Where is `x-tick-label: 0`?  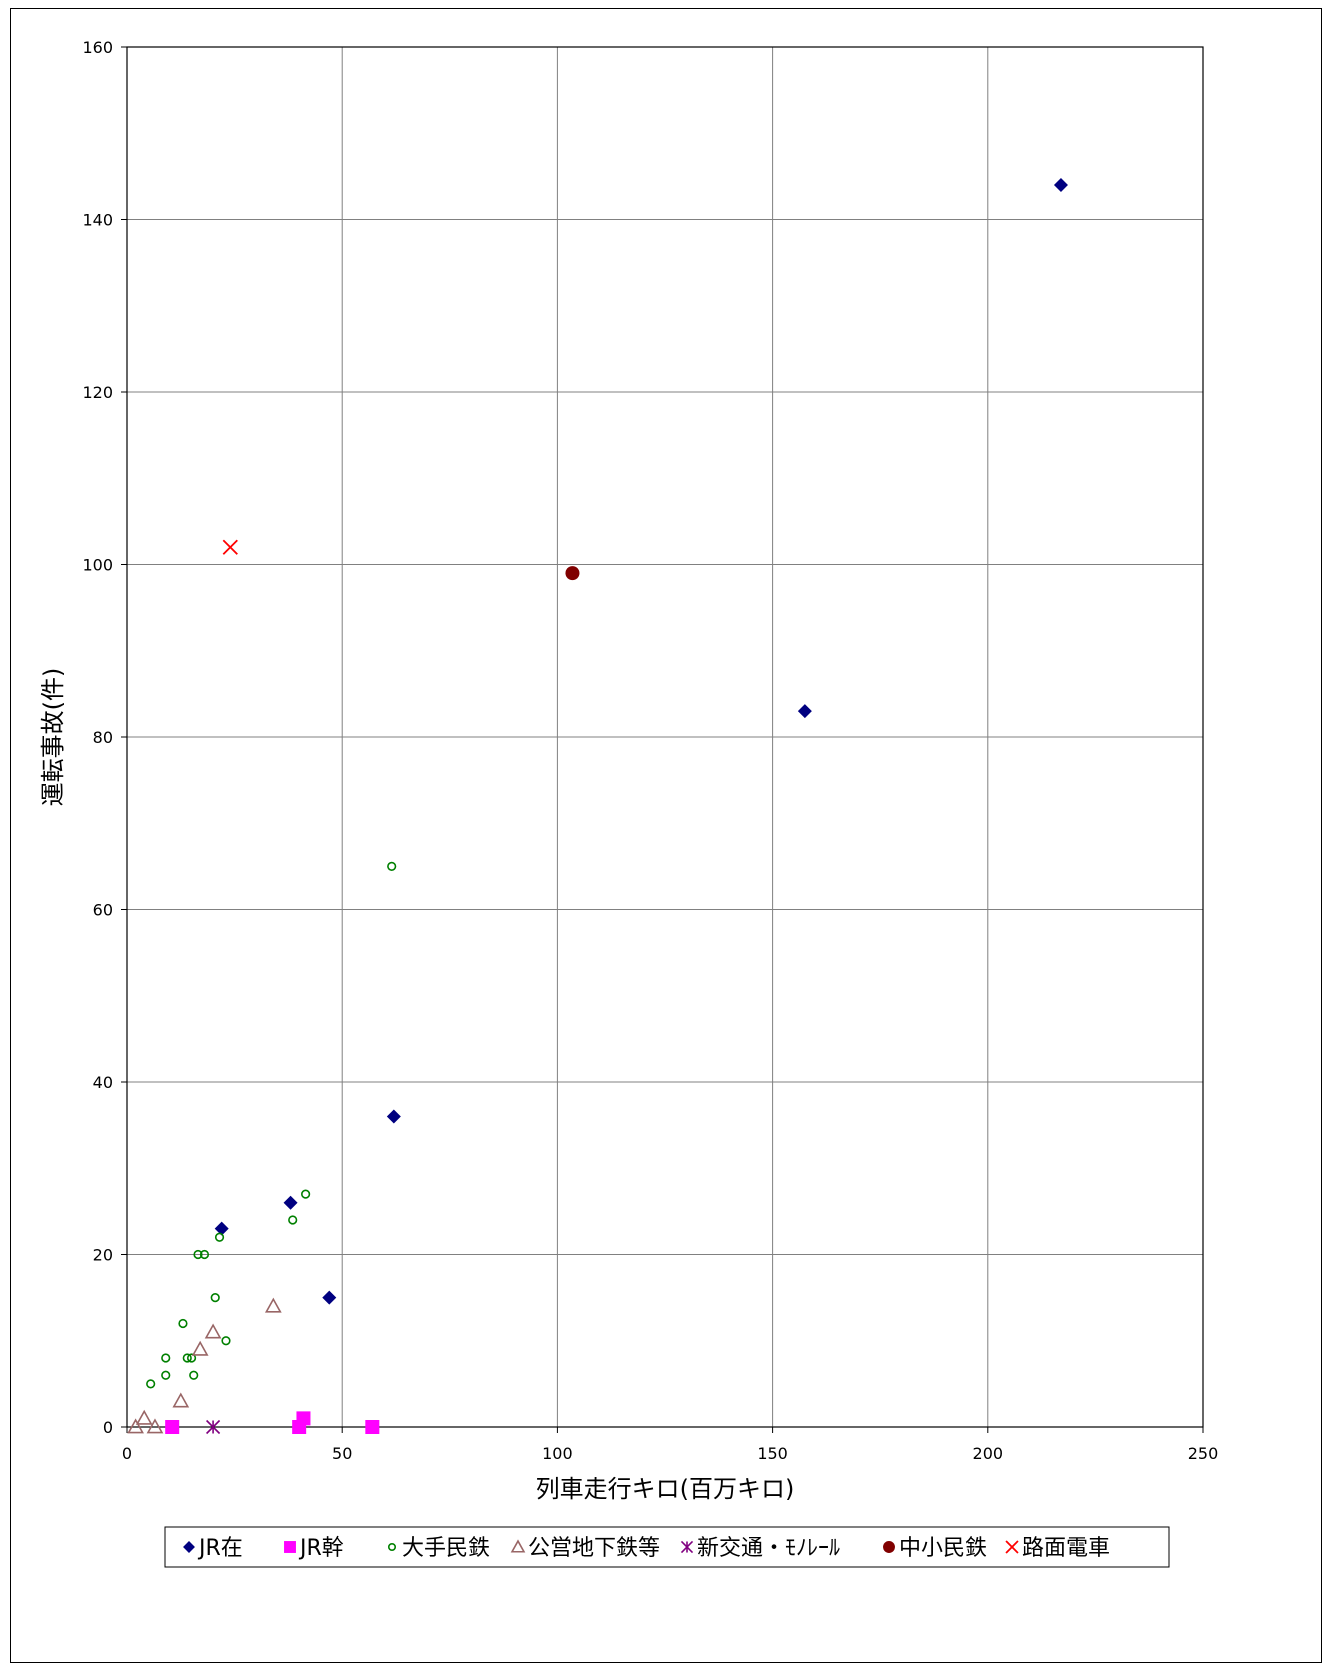
x-tick-label: 0 is located at coordinates (127, 1453).